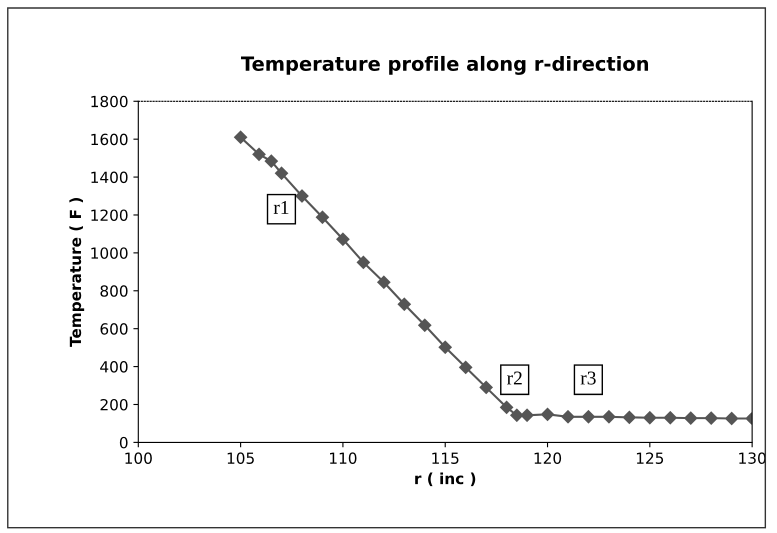 The height and width of the screenshot is (533, 777). Describe the element at coordinates (548, 458) in the screenshot. I see `x-tick-label: 120` at that location.